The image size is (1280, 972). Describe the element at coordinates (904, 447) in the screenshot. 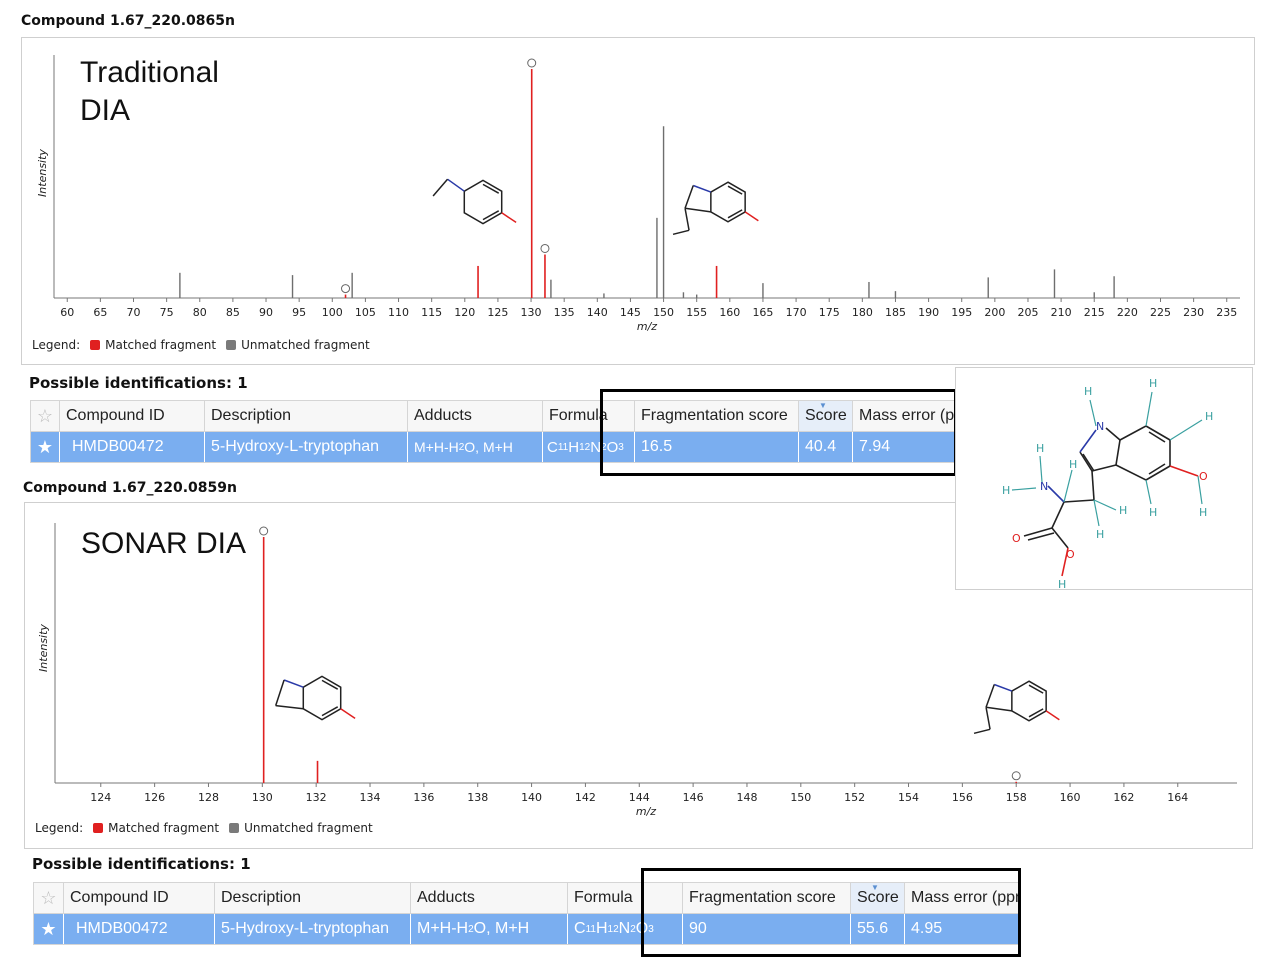

I see `cell-mass-error: 7.94` at that location.